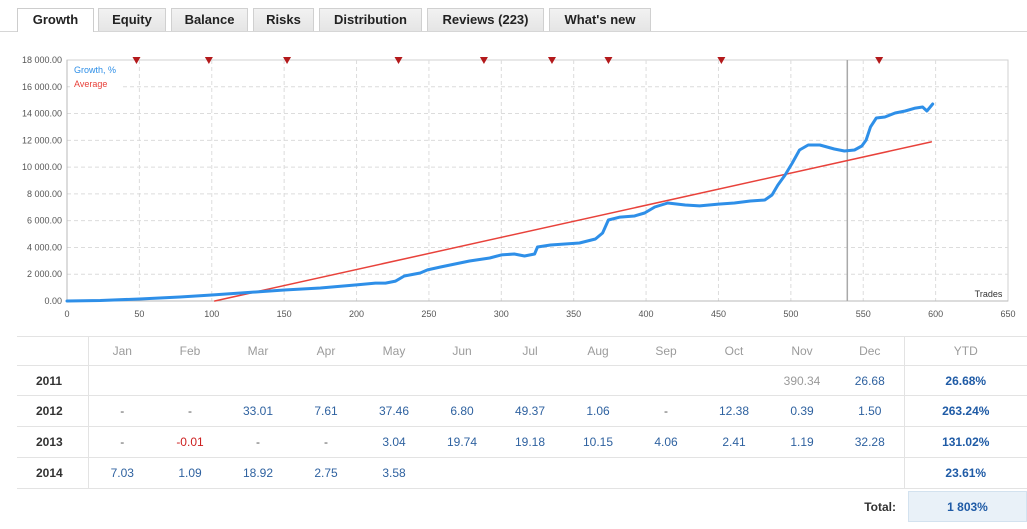 This screenshot has width=1027, height=529. Describe the element at coordinates (598, 351) in the screenshot. I see `header-month: Aug` at that location.